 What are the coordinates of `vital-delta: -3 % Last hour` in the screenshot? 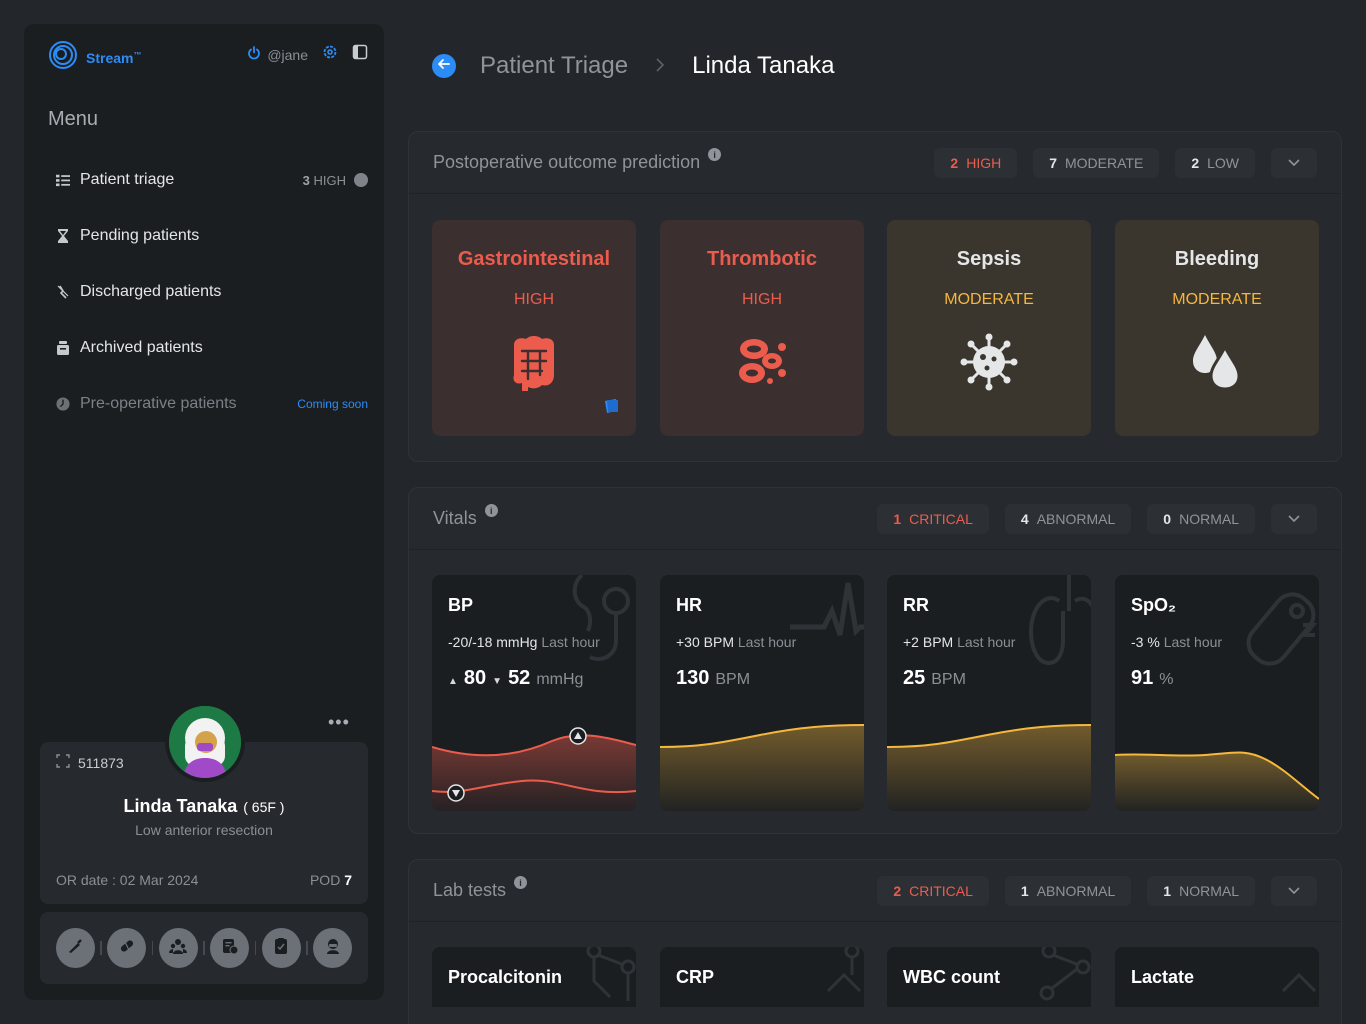 It's located at (1177, 642).